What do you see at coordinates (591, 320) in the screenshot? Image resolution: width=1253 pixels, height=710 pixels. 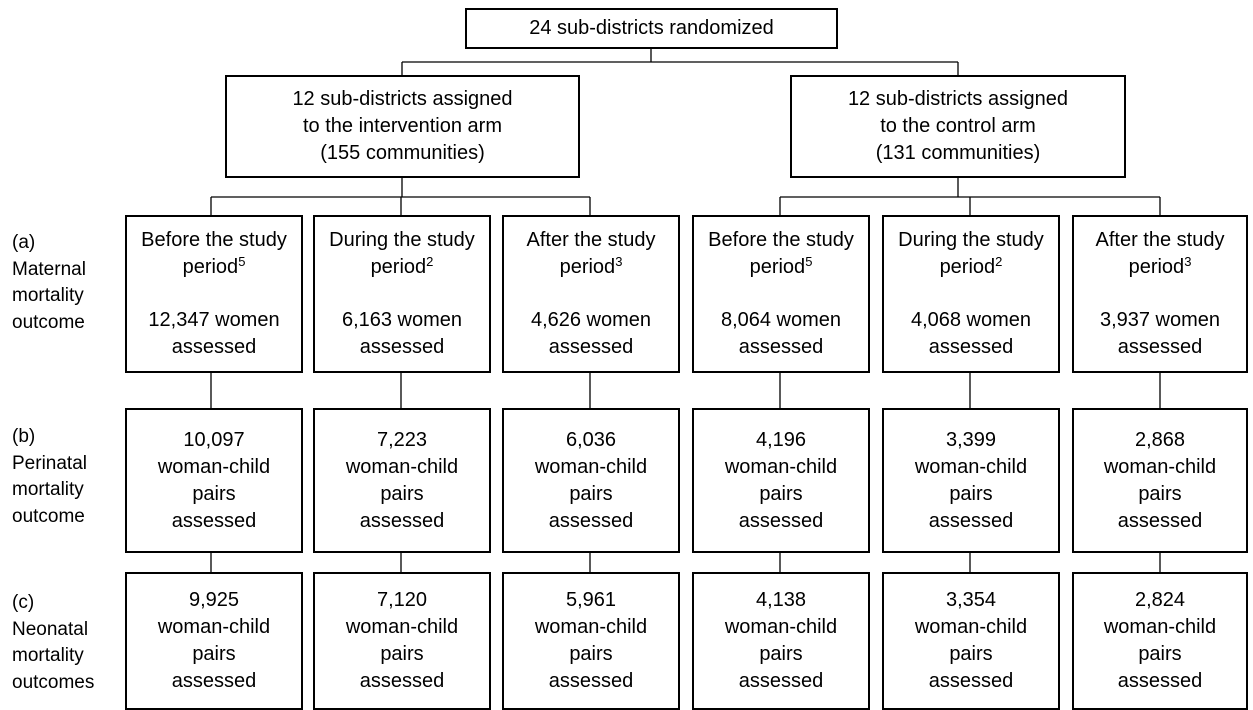 I see `cell-body-line: 4,626 women` at bounding box center [591, 320].